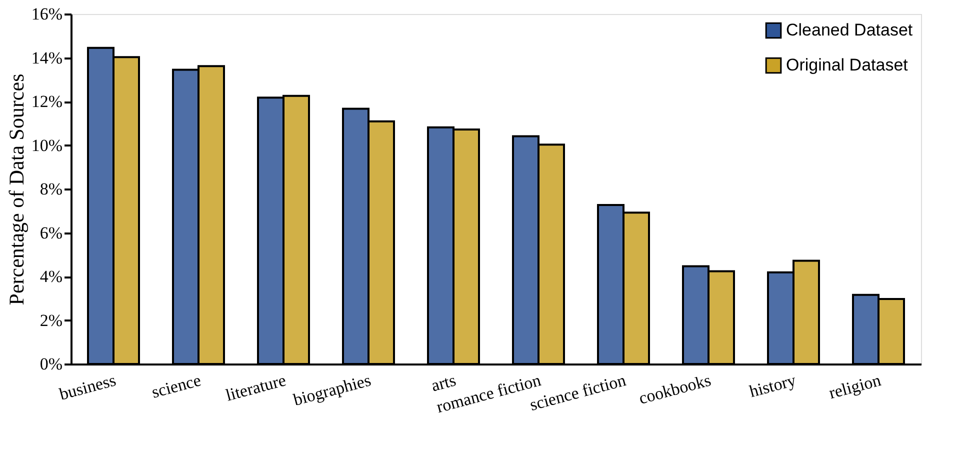 The width and height of the screenshot is (966, 455). Describe the element at coordinates (46, 101) in the screenshot. I see `y-tick-label: 12%` at that location.